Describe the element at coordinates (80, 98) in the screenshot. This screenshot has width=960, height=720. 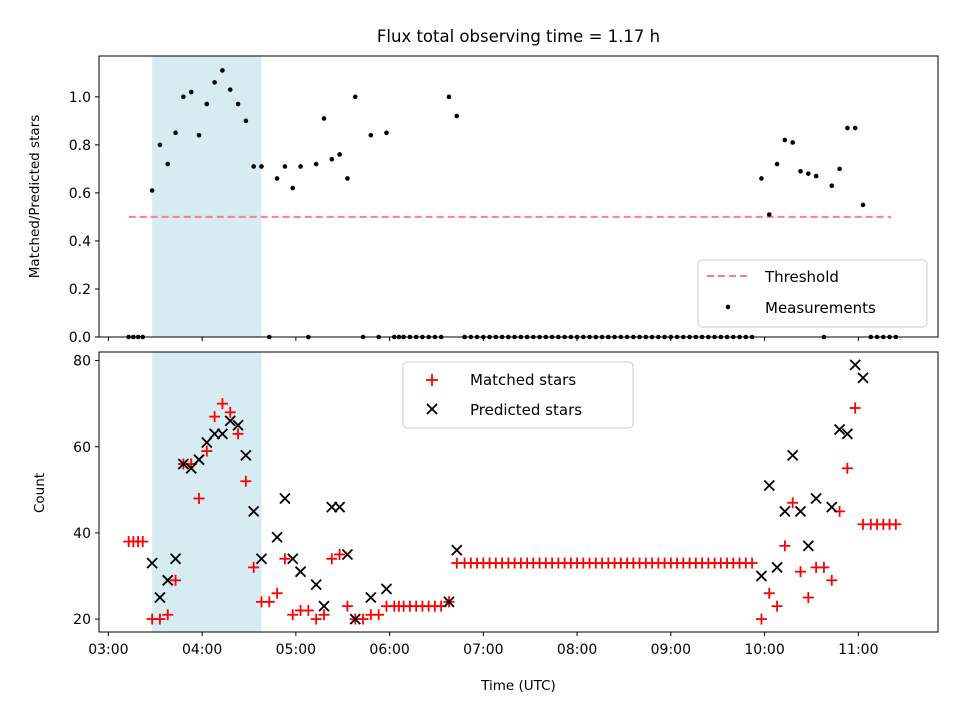
I see `ratio-y-tick-label: 1.0` at that location.